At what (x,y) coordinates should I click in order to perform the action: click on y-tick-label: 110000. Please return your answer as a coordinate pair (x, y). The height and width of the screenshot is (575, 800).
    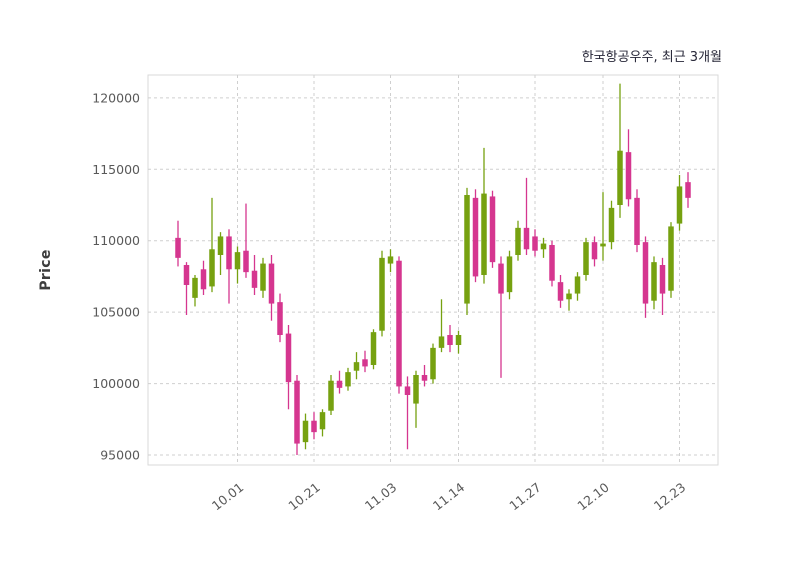
    Looking at the image, I should click on (116, 240).